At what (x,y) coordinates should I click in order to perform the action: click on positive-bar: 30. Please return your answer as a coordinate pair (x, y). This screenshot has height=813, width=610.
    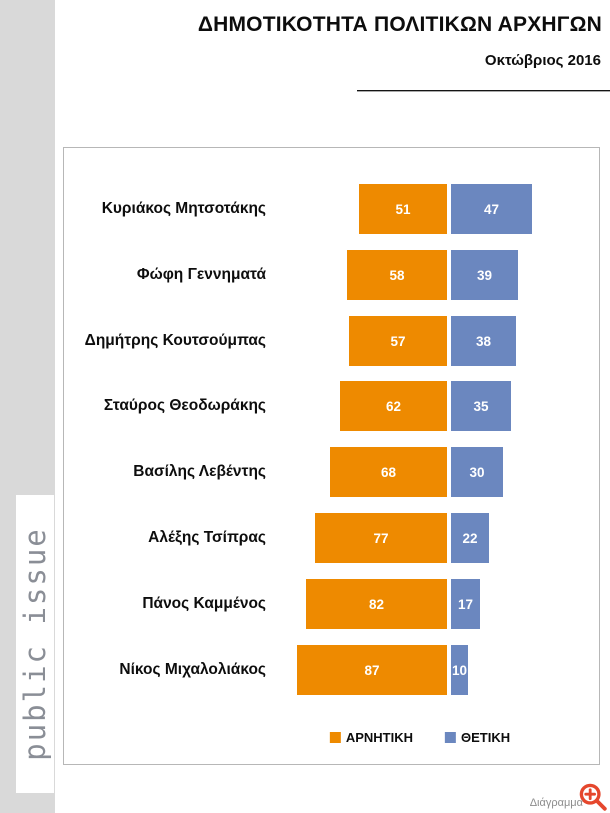
    Looking at the image, I should click on (477, 472).